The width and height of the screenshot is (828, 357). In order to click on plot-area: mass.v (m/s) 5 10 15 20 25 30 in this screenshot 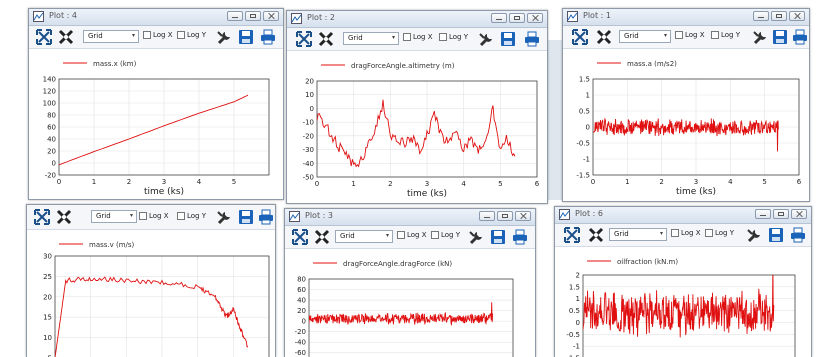, I will do `click(151, 293)`.